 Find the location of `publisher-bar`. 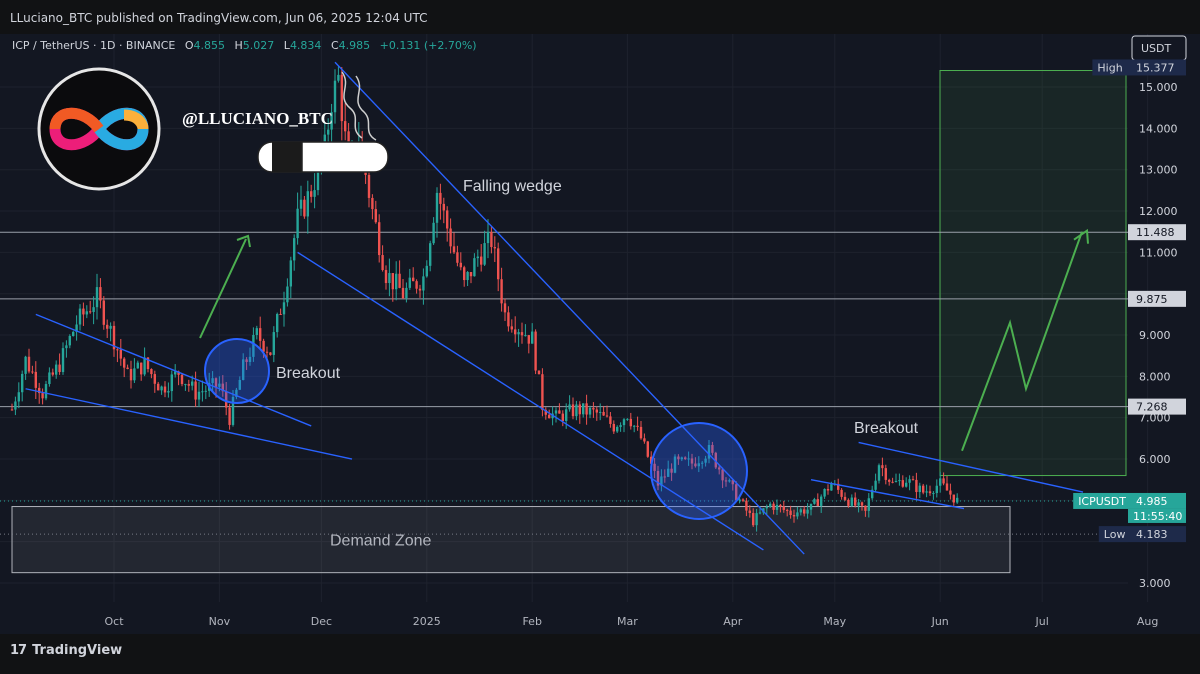

publisher-bar is located at coordinates (600, 17).